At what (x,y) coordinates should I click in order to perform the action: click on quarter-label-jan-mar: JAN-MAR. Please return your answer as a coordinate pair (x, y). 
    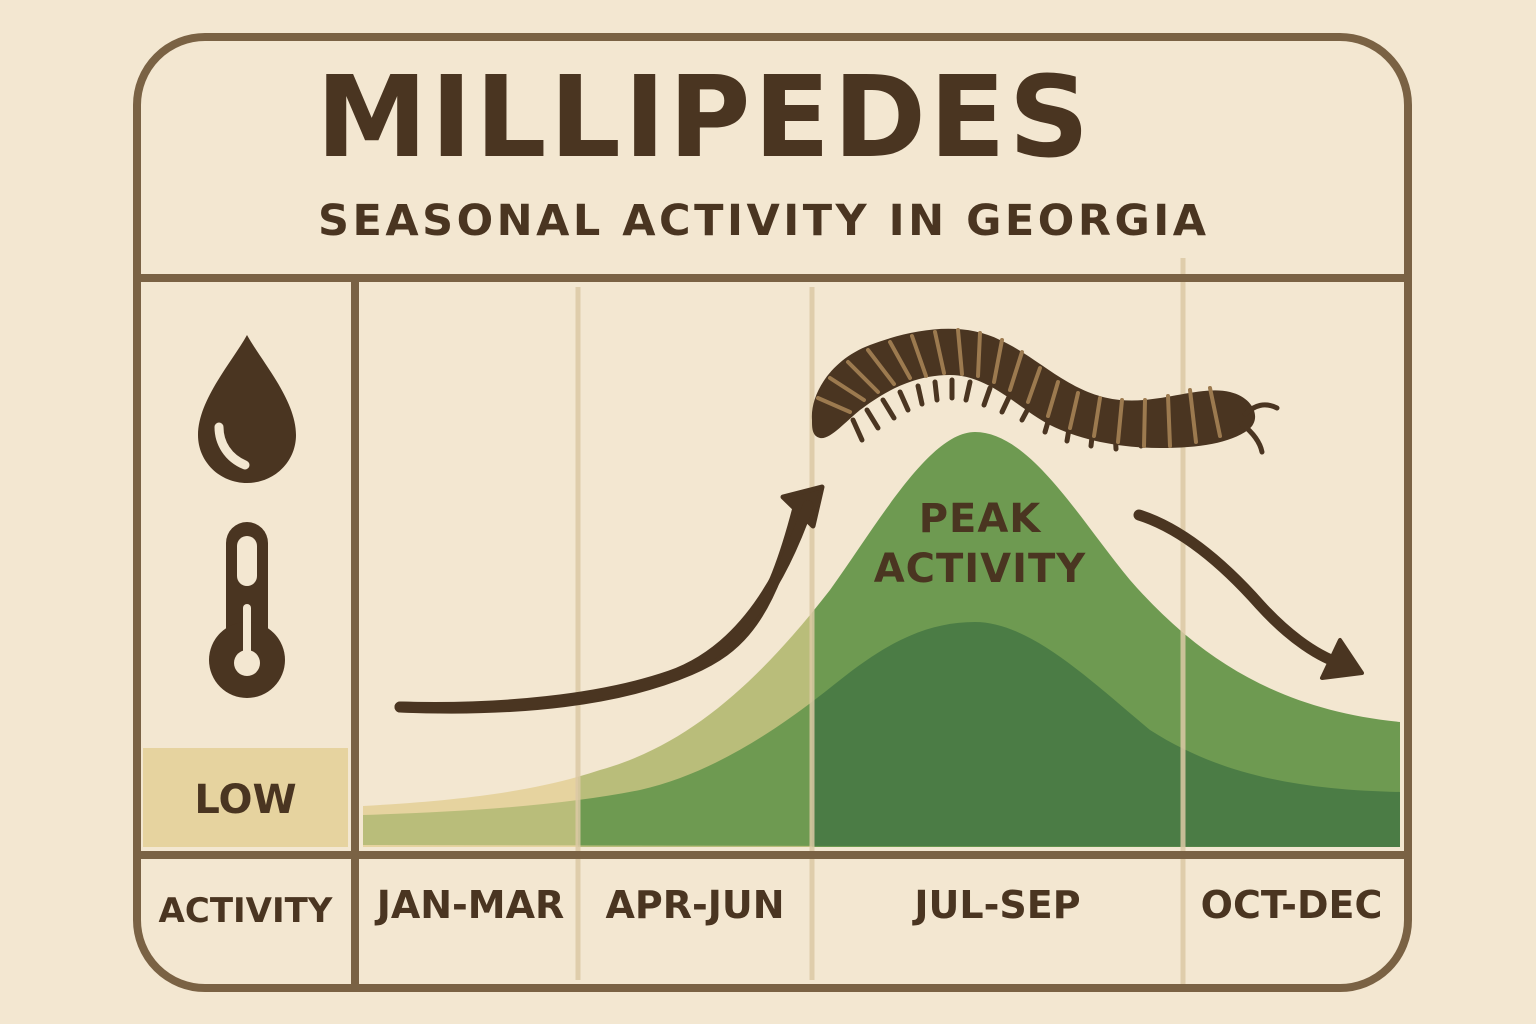
    Looking at the image, I should click on (470, 905).